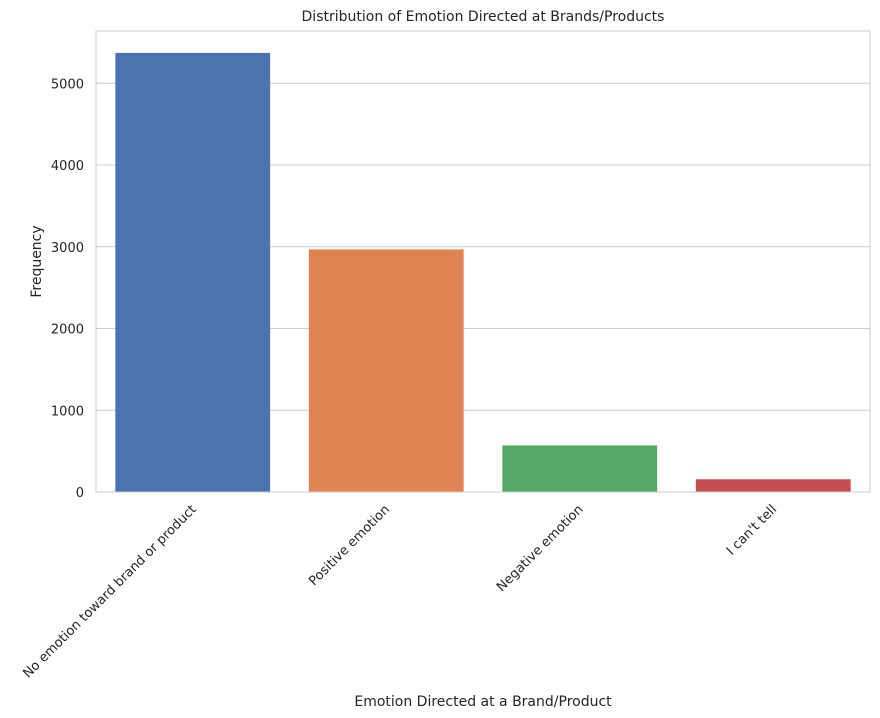  What do you see at coordinates (80, 493) in the screenshot?
I see `y-tick-label: 0` at bounding box center [80, 493].